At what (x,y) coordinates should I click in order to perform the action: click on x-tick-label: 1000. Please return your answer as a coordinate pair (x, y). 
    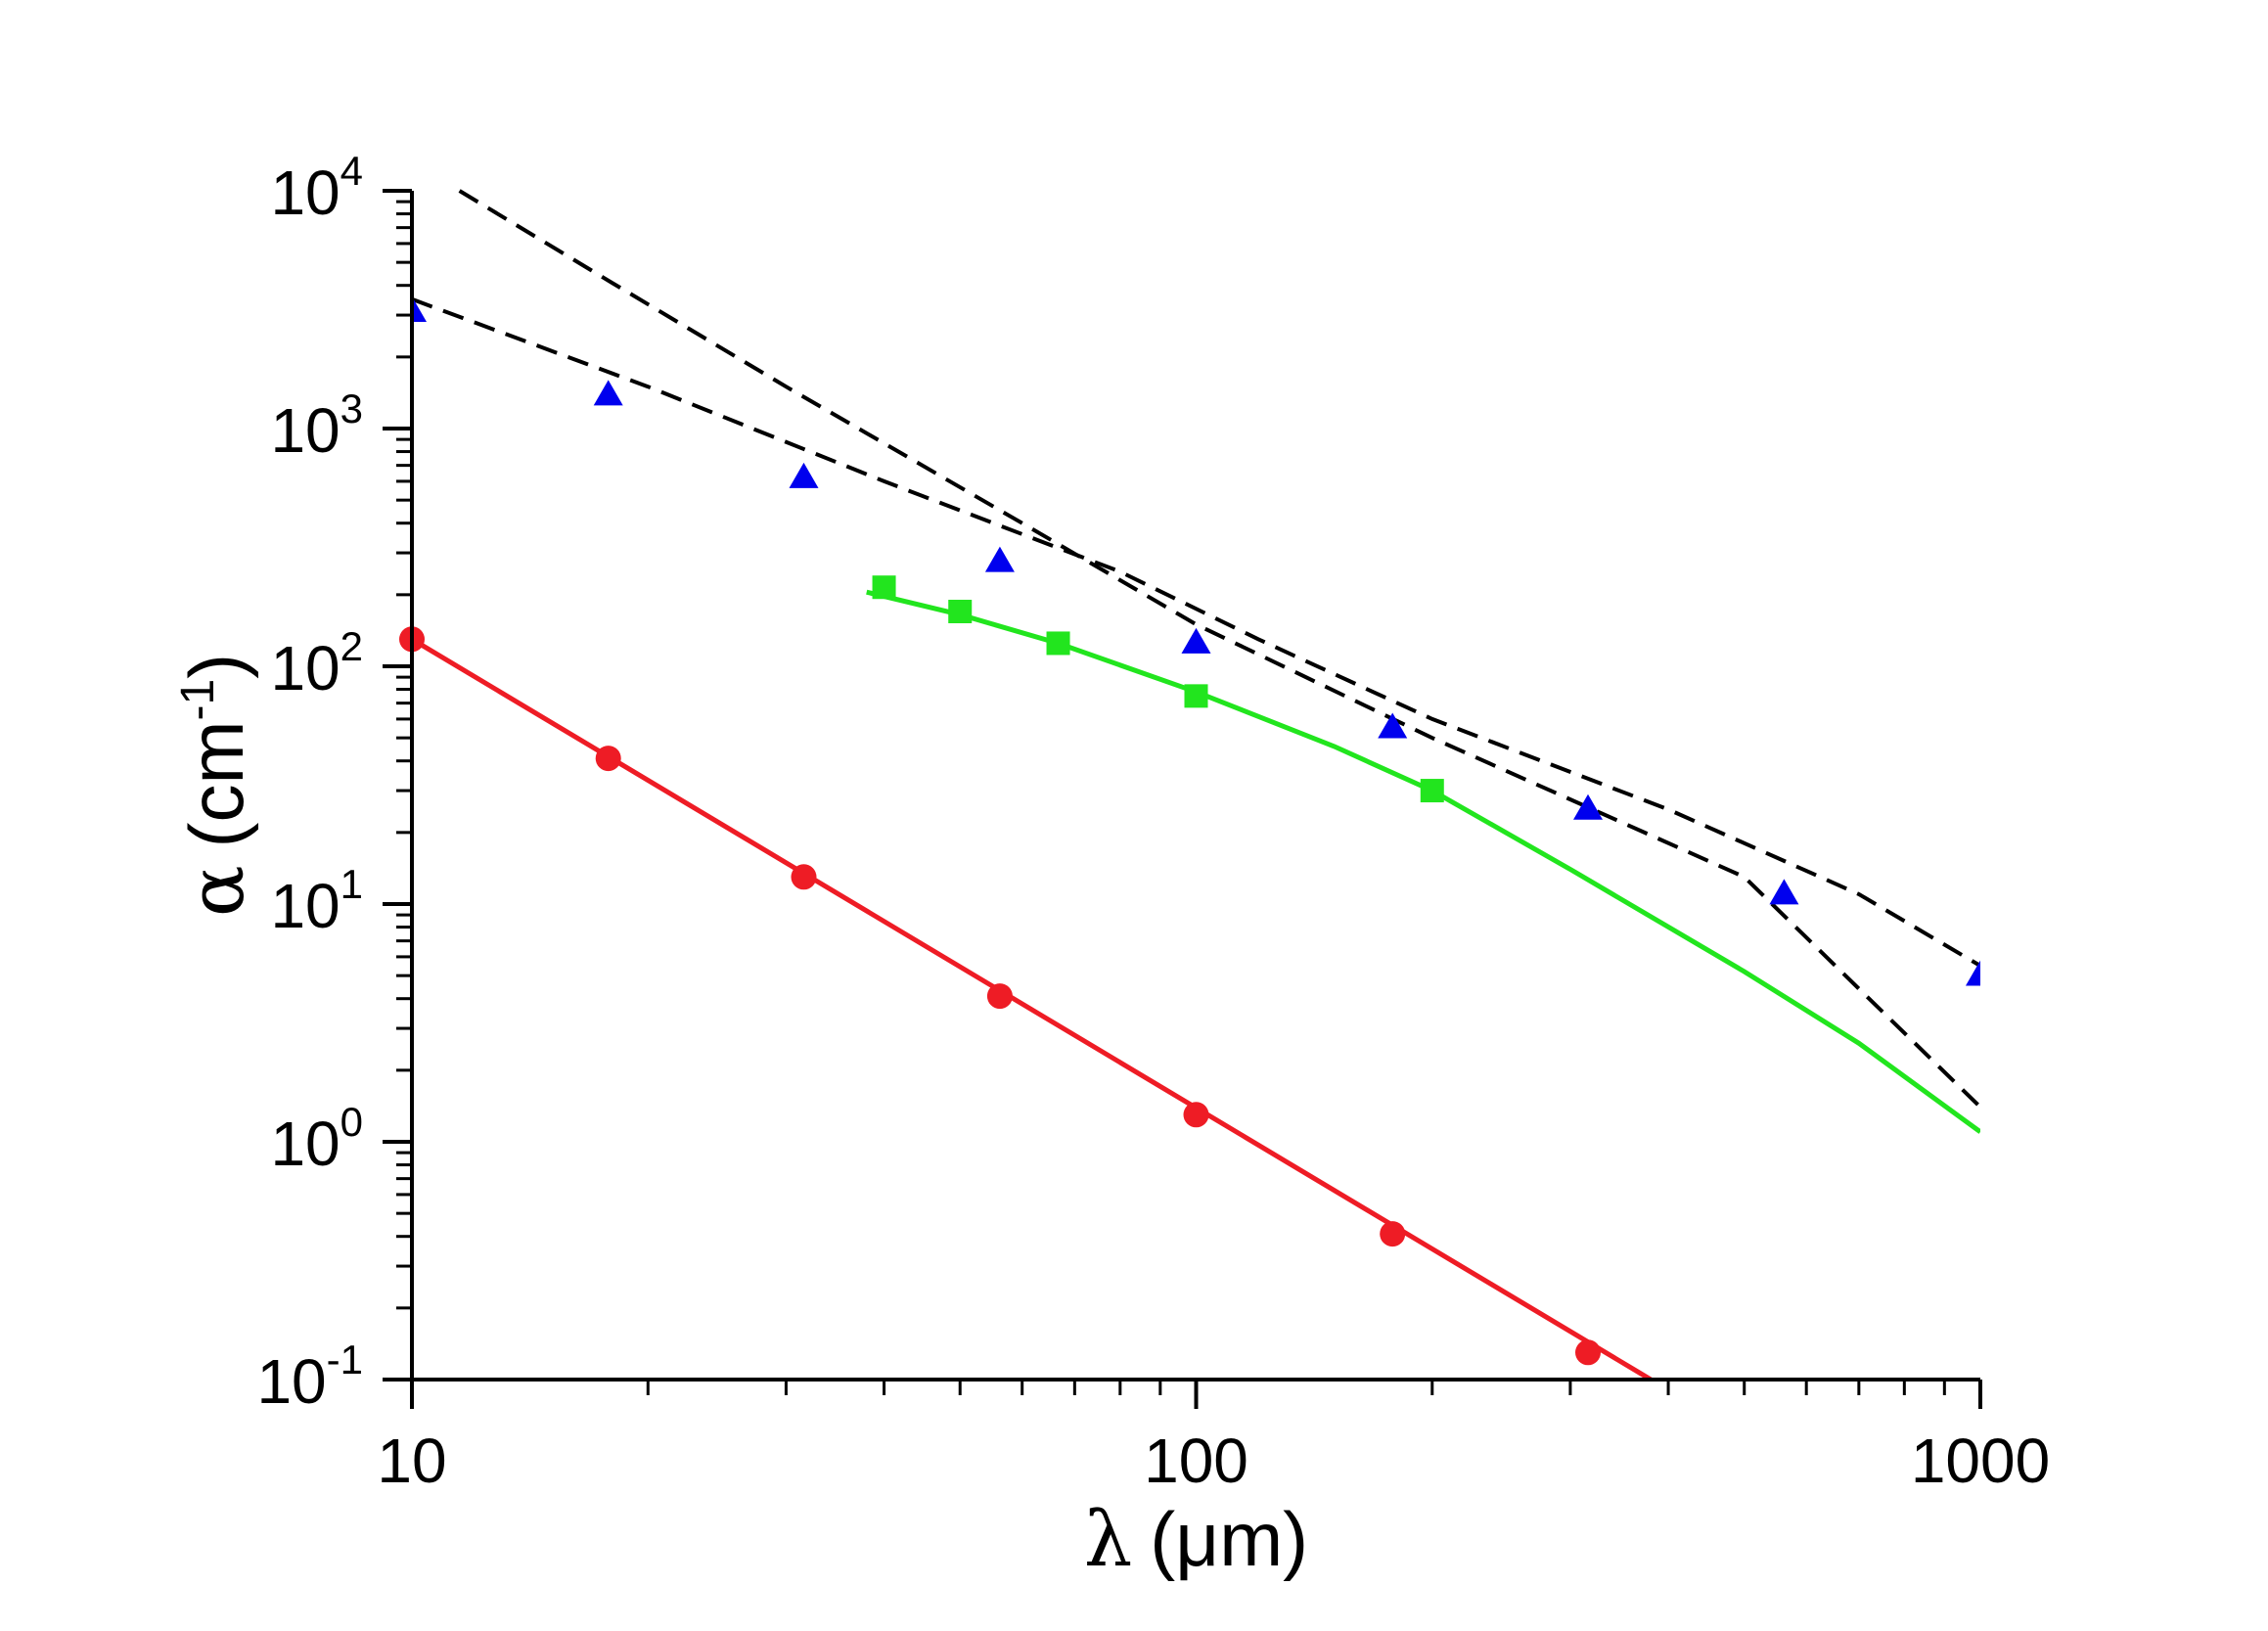
    Looking at the image, I should click on (1980, 1461).